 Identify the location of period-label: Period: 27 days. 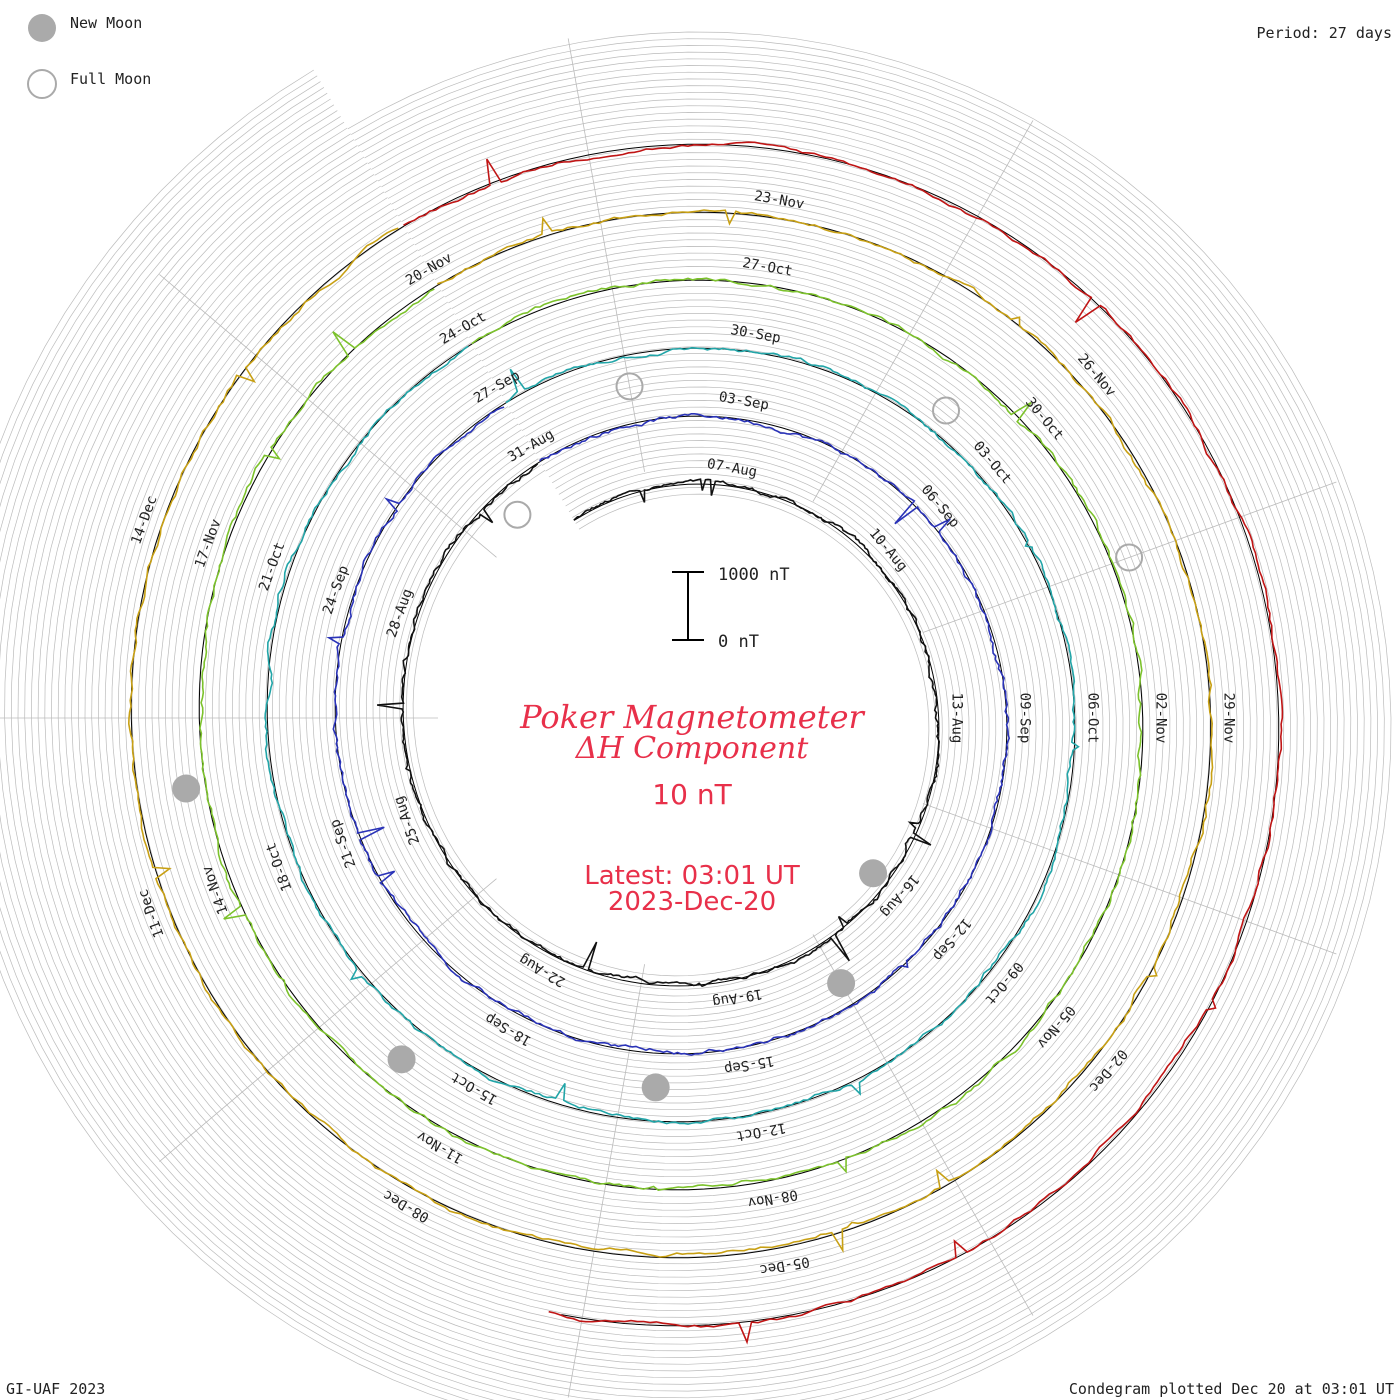
(1324, 33).